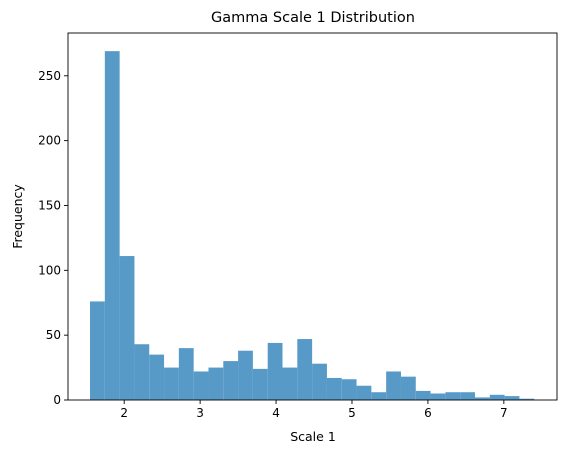 The height and width of the screenshot is (453, 571). I want to click on y-axis-label: Frequency, so click(17, 216).